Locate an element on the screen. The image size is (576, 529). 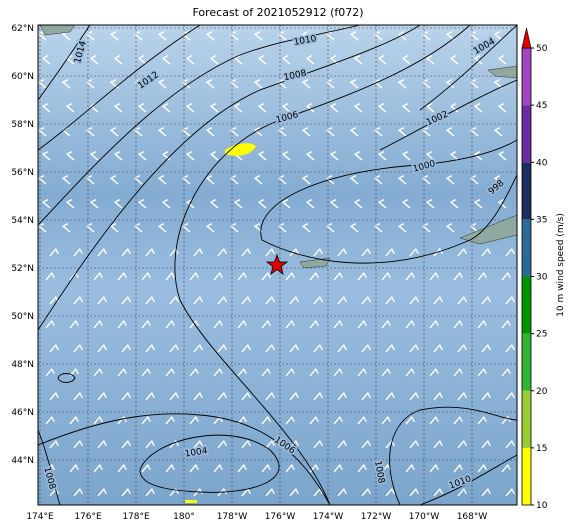
colorbar-tick-label: 50 is located at coordinates (542, 49).